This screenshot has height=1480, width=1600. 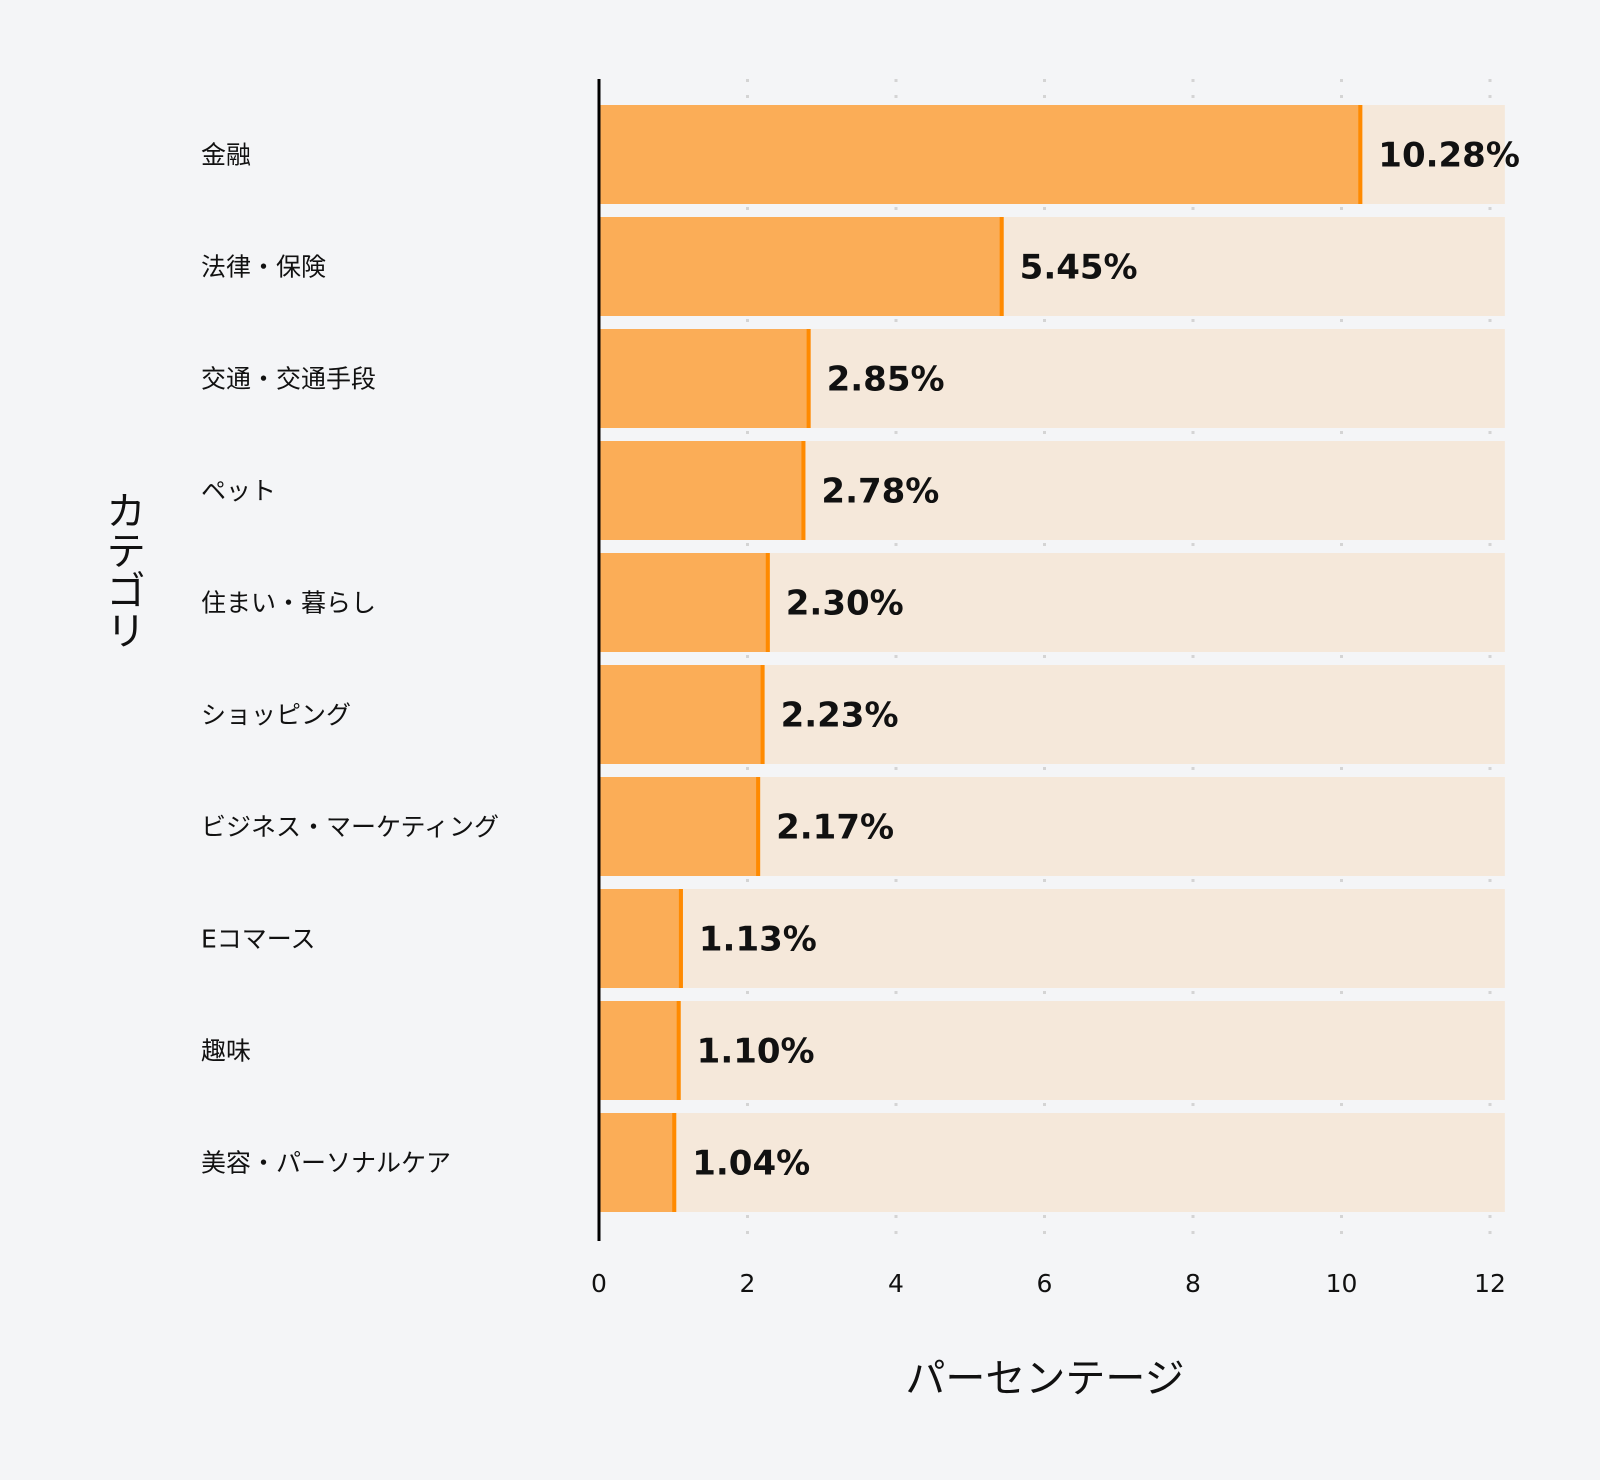 I want to click on value-label: 1.10%, so click(x=756, y=1052).